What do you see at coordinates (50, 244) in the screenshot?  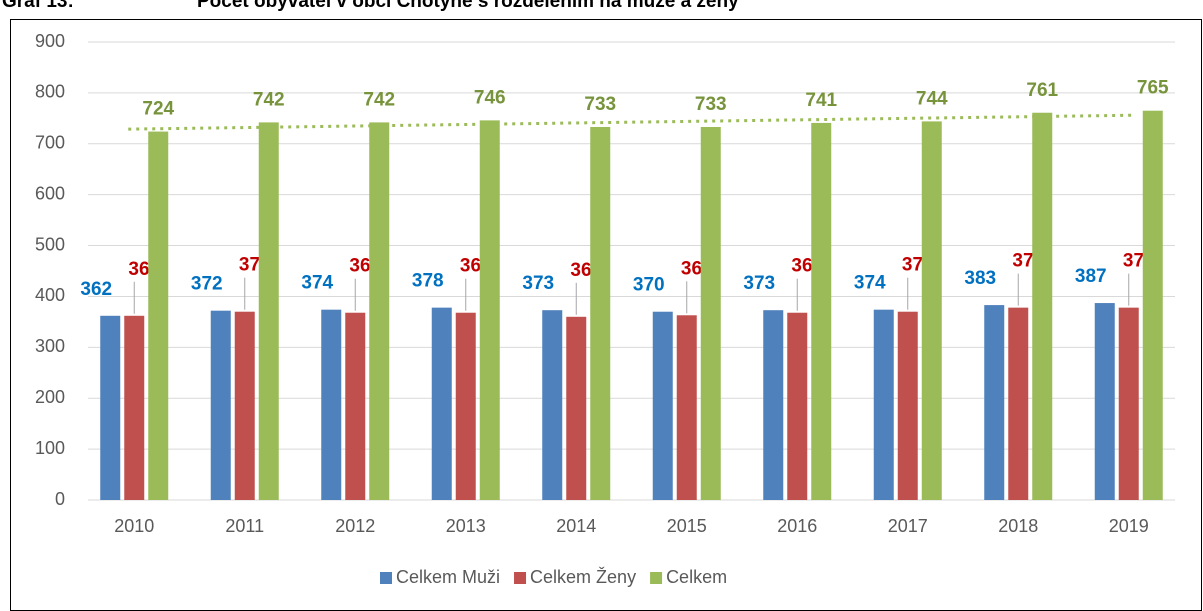 I see `y-tick-label: 500` at bounding box center [50, 244].